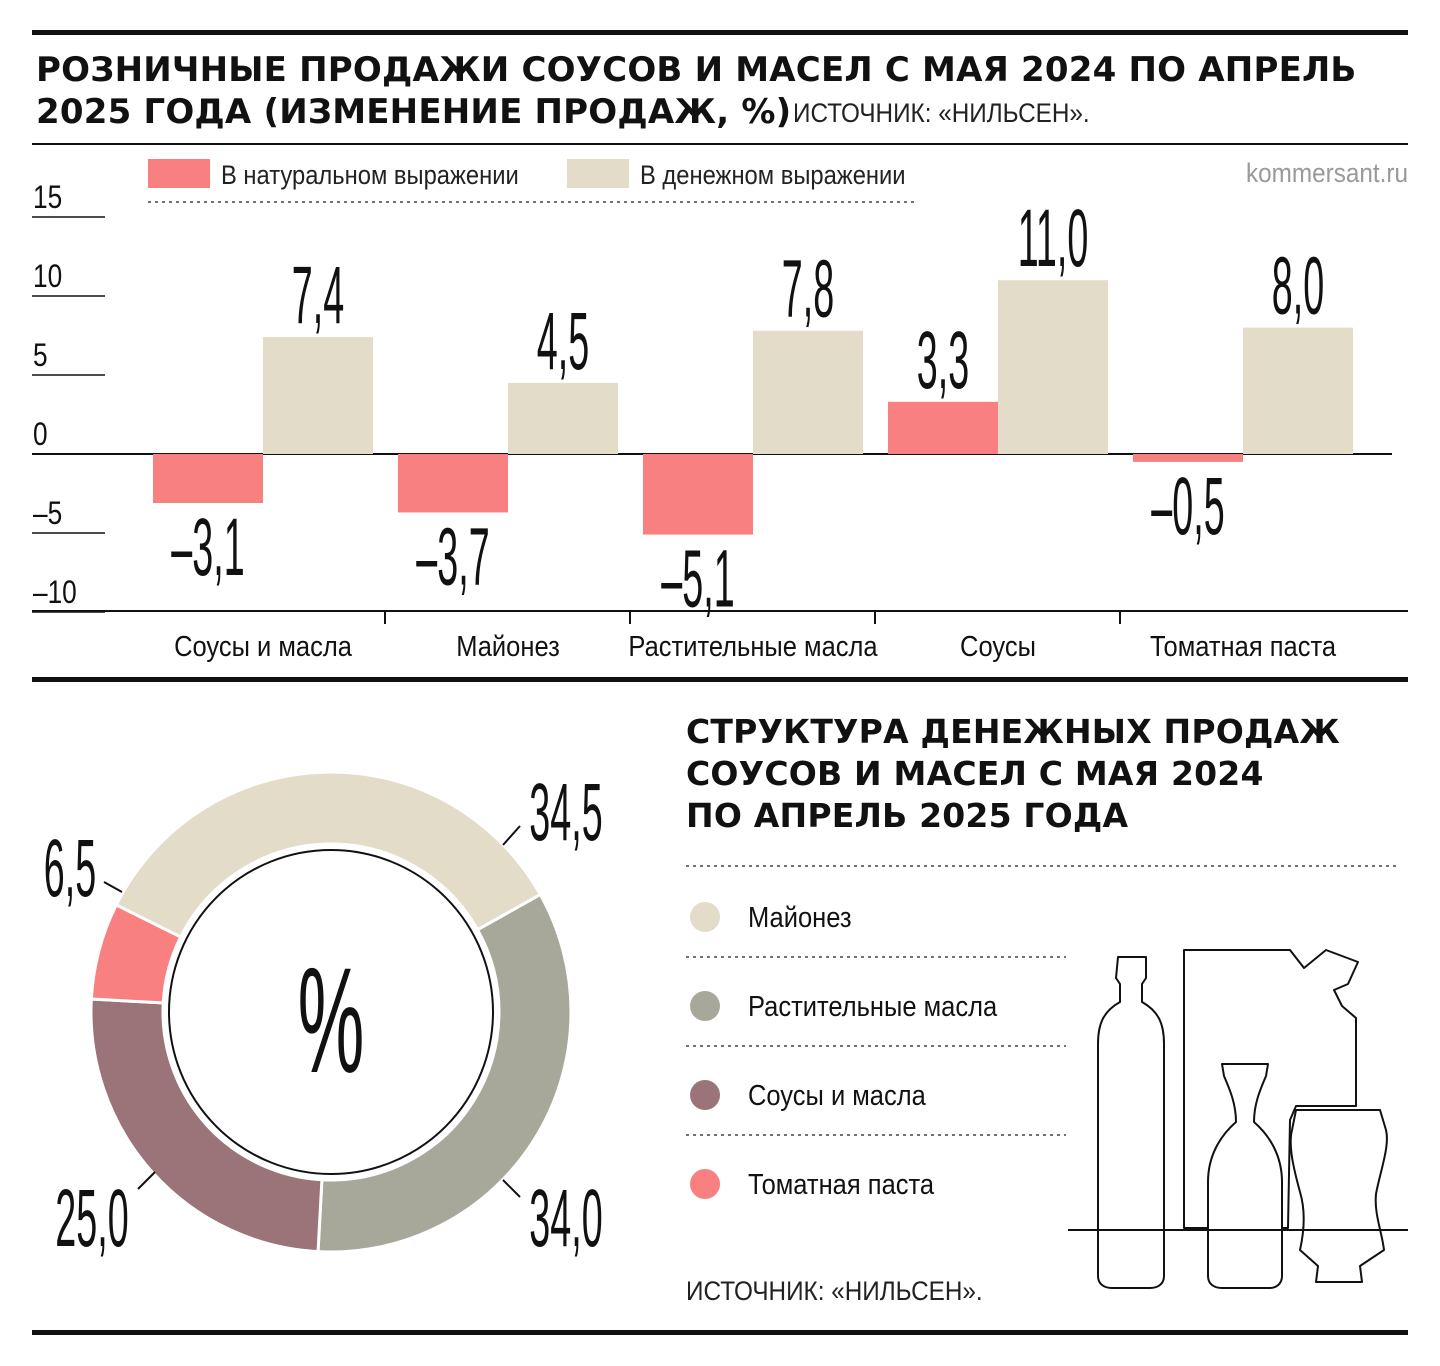  Describe the element at coordinates (70, 867) in the screenshot. I see `donut-value-label: 6,5` at that location.